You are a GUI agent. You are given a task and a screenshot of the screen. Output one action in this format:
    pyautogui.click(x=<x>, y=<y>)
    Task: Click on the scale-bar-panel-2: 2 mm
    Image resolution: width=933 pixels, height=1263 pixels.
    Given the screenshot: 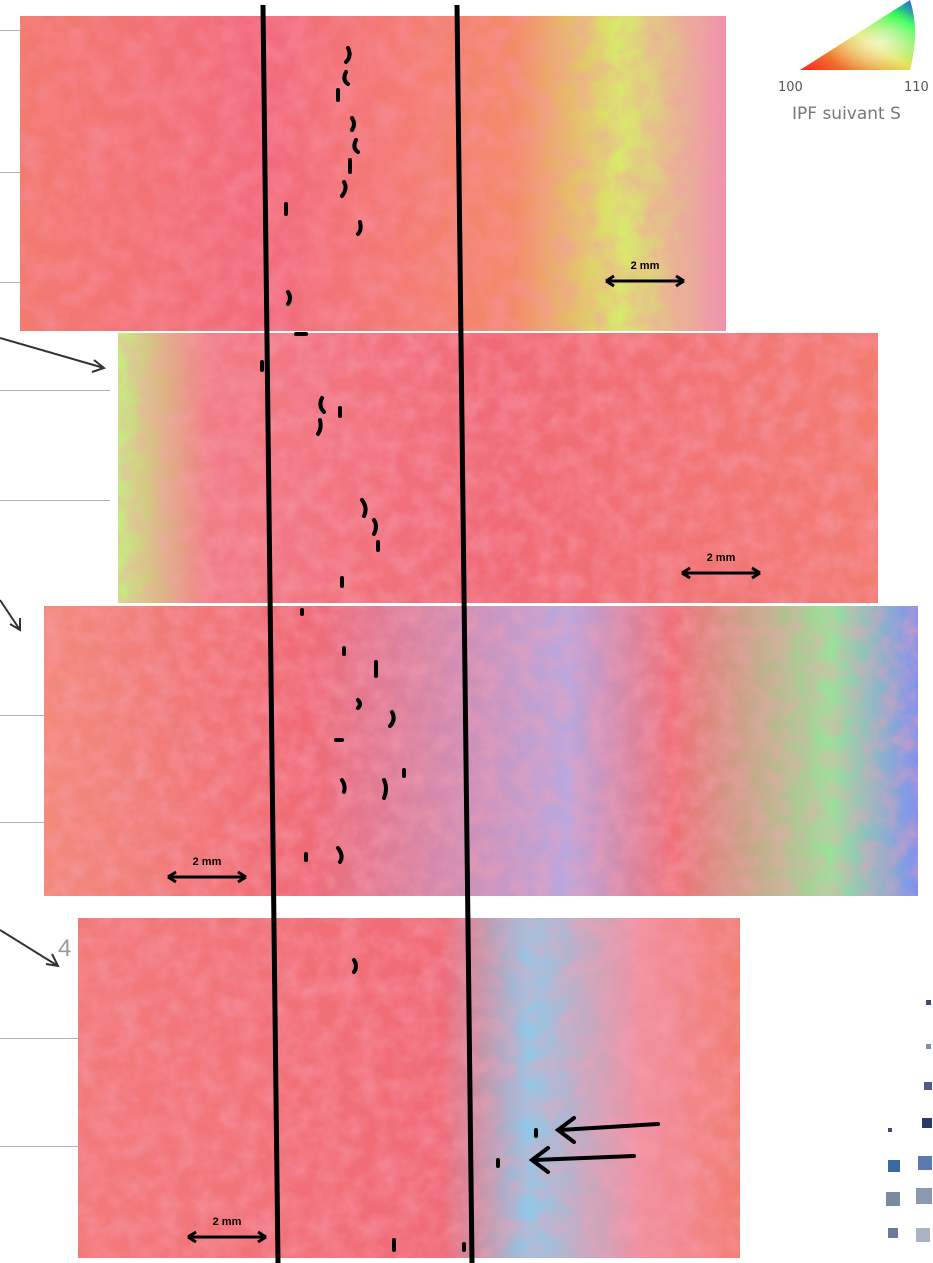 What is the action you would take?
    pyautogui.click(x=721, y=566)
    